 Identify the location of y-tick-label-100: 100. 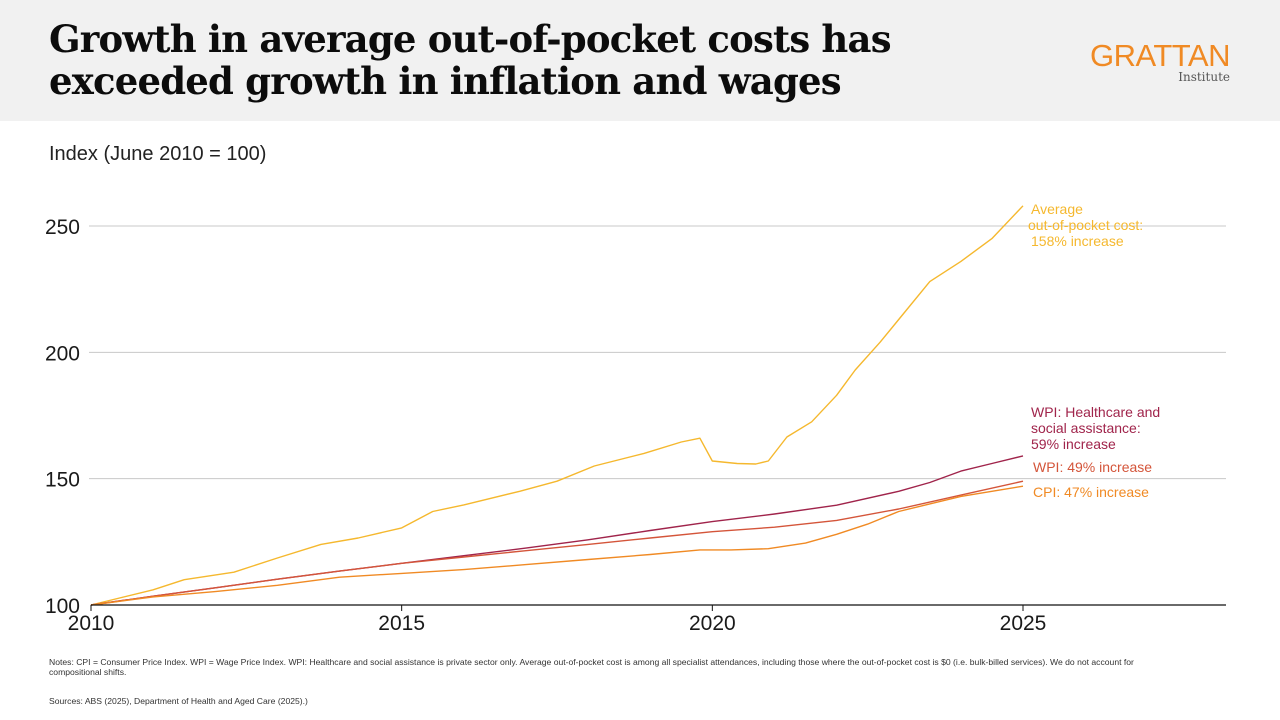
(62, 606).